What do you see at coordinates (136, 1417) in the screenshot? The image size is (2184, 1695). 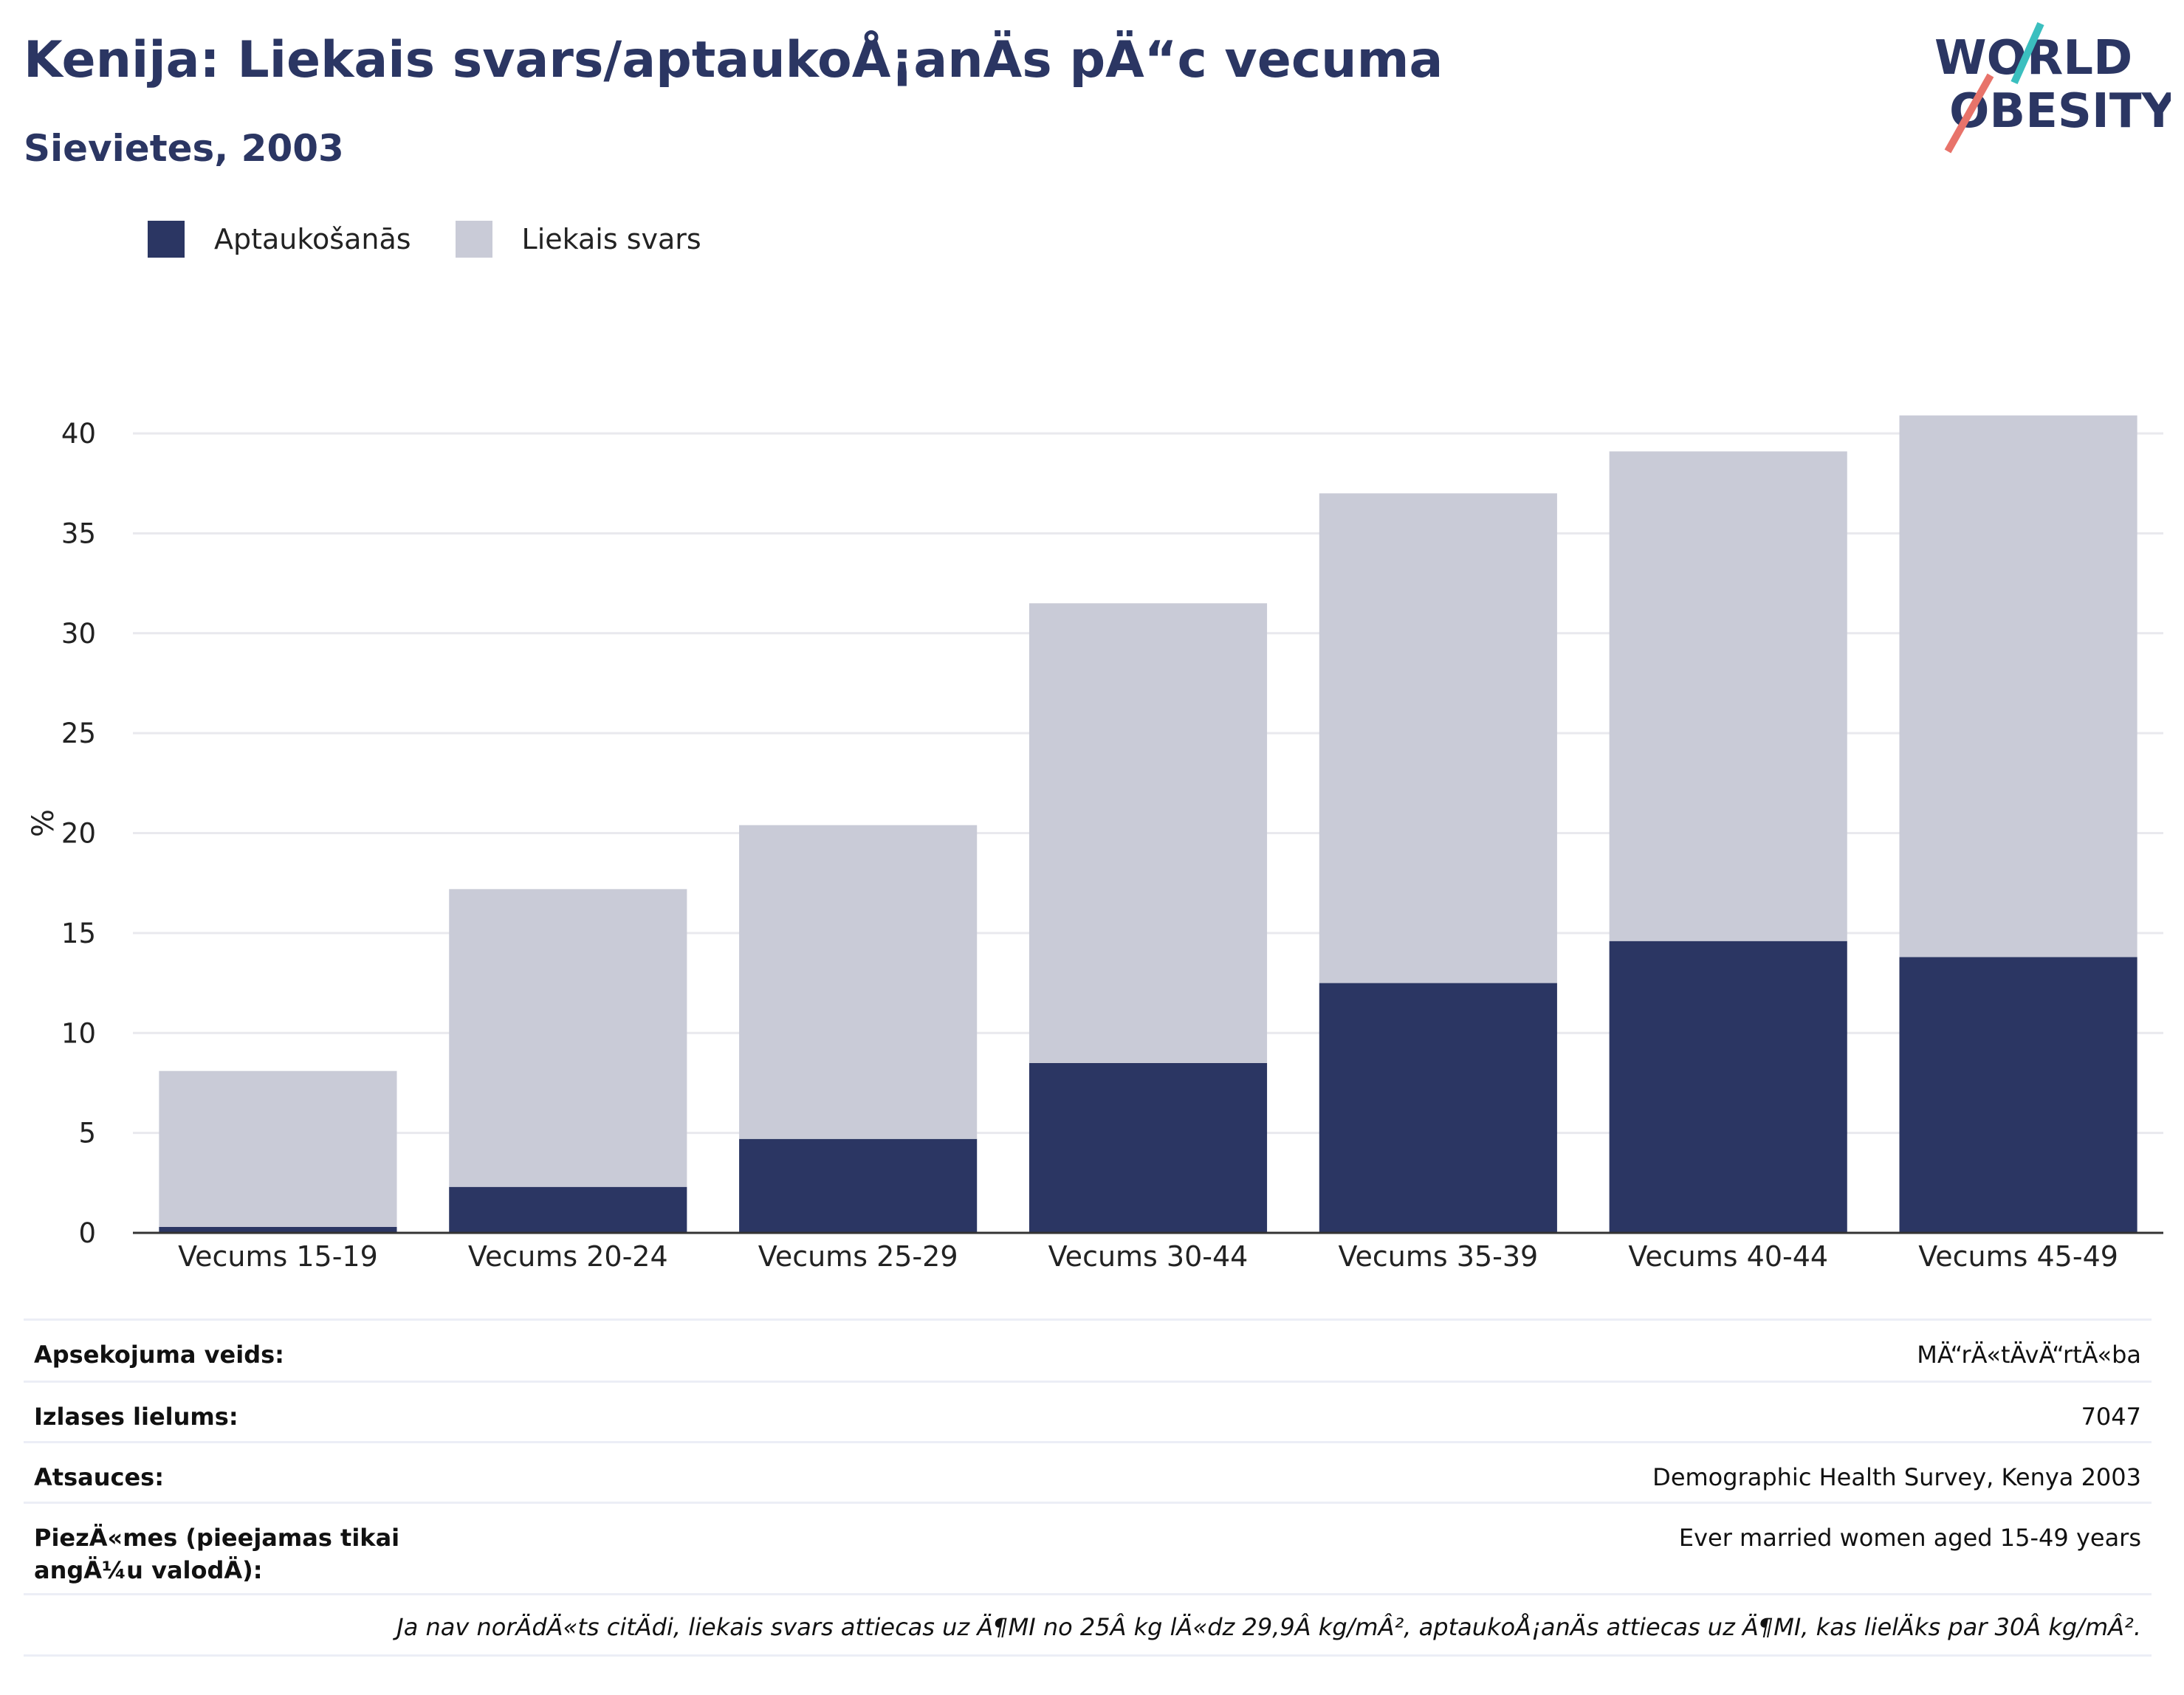 I see `info-key-sample-size: Izlases lielums:` at bounding box center [136, 1417].